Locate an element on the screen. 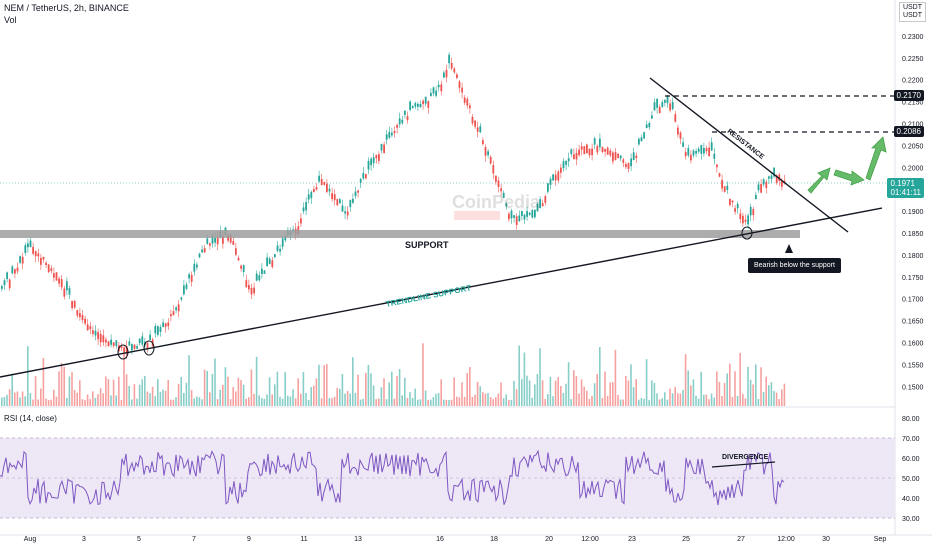 Image resolution: width=932 pixels, height=550 pixels. divergence-line is located at coordinates (743, 464).